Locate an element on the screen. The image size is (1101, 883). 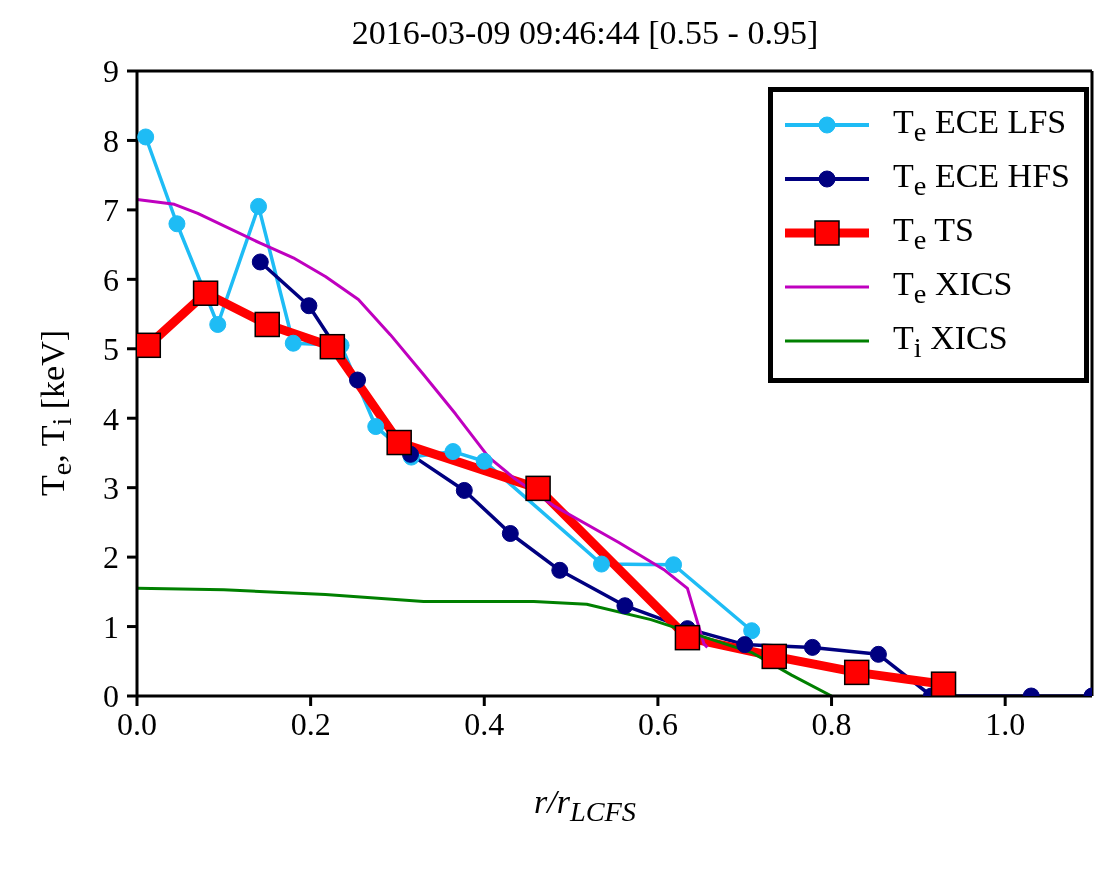
legend-label: T$_{e}$ TS is located at coordinates (933, 233).